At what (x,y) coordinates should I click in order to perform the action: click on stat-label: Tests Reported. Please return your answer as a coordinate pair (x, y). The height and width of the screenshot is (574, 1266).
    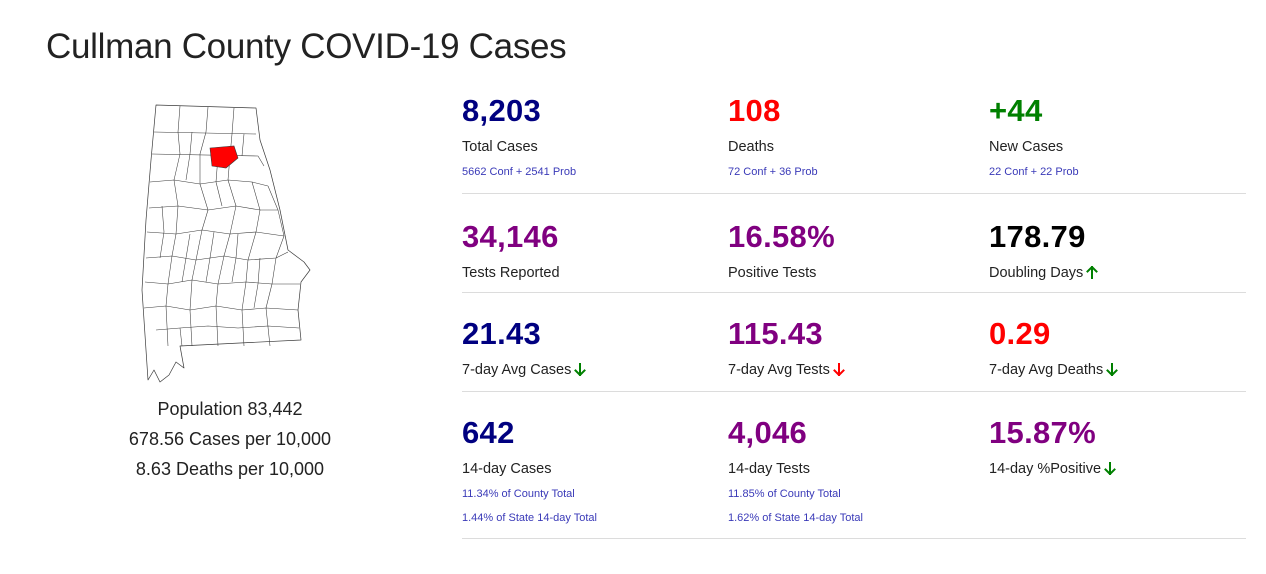
    Looking at the image, I should click on (511, 273).